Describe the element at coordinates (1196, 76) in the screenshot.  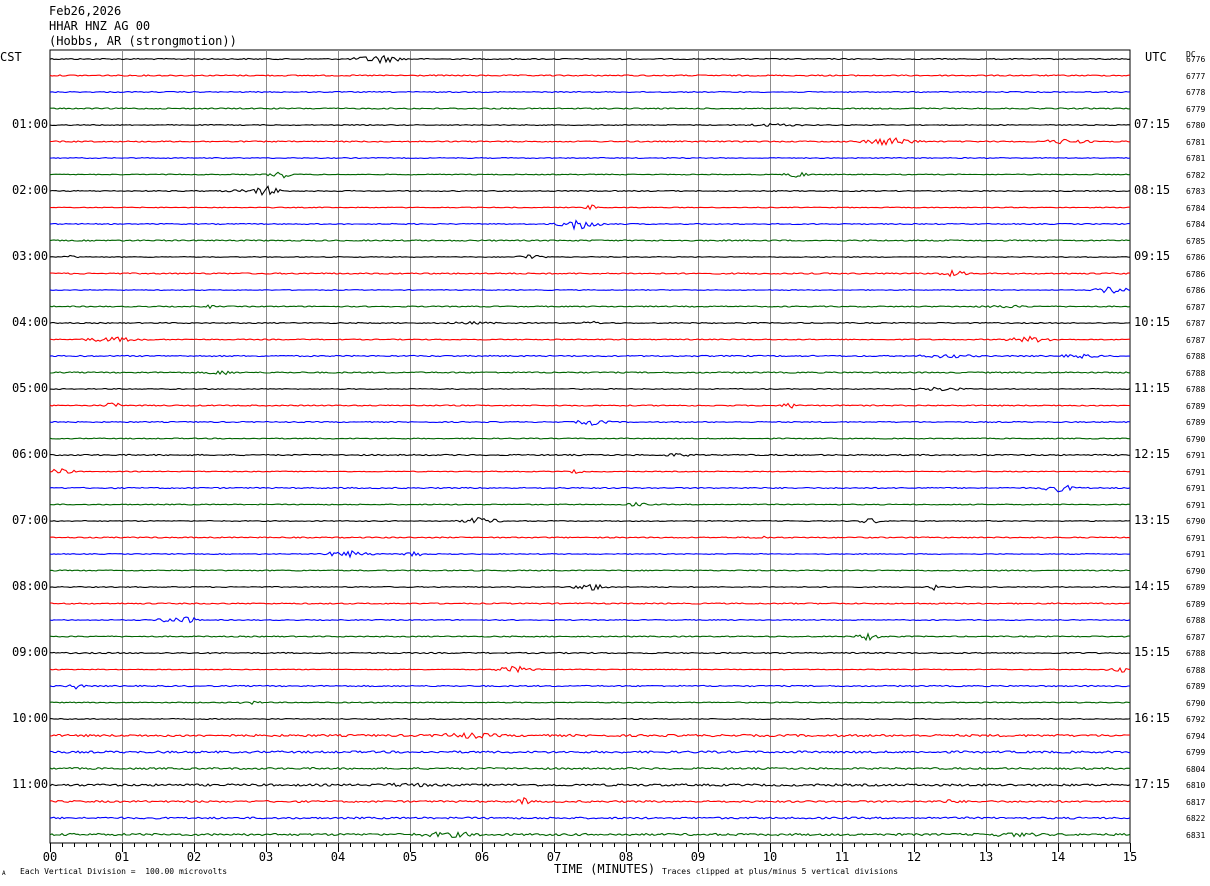
I see `dc-value: 6777` at that location.